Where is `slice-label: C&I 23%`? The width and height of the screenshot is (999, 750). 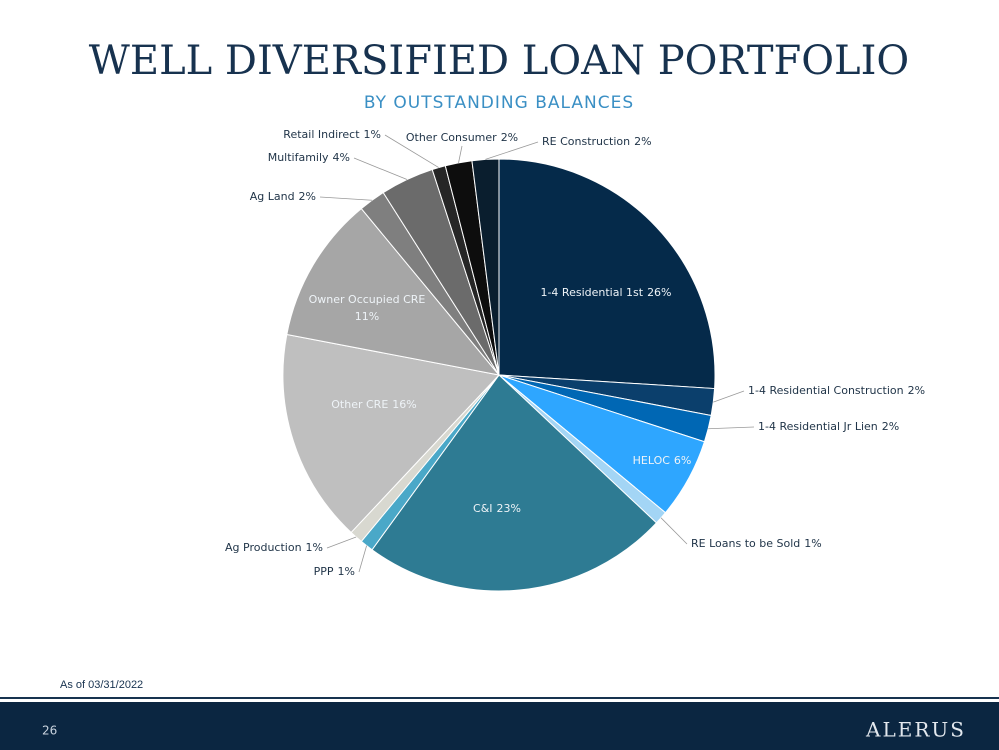 slice-label: C&I 23% is located at coordinates (497, 508).